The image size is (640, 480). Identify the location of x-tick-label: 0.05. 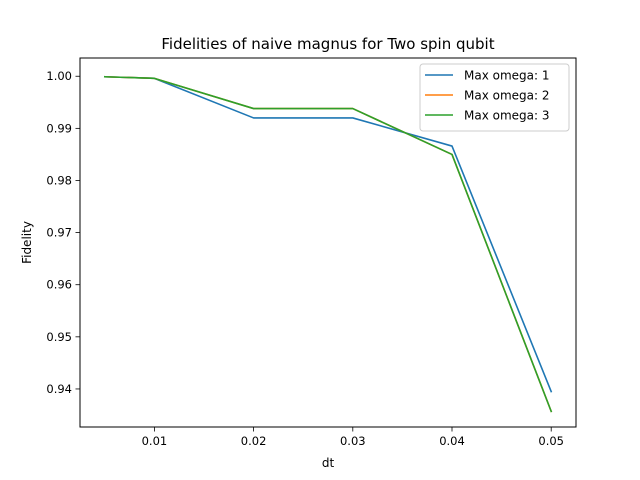
(551, 441).